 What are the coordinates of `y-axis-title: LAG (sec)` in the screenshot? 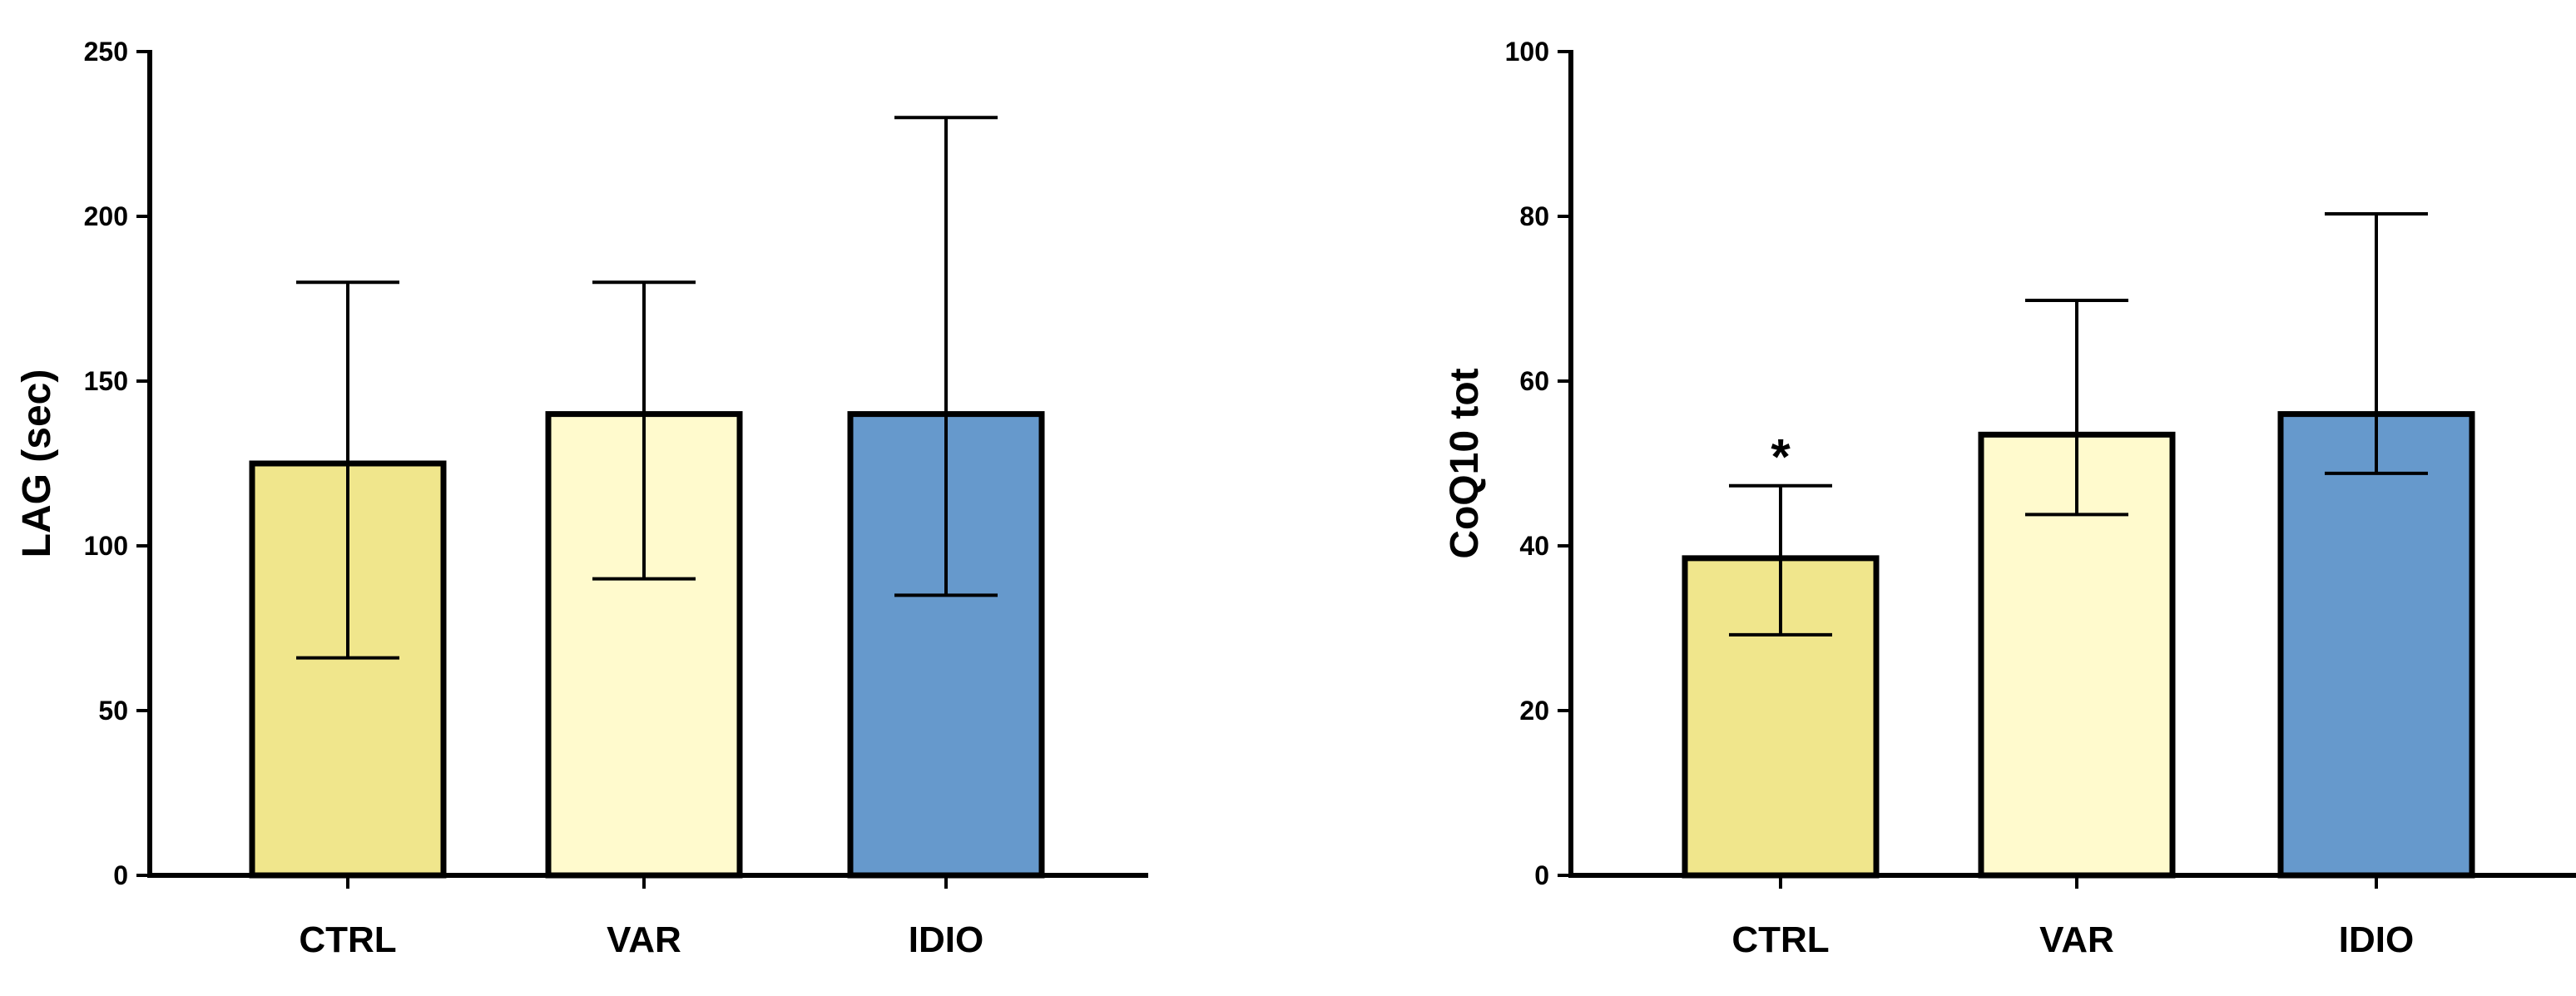 It's located at (37, 464).